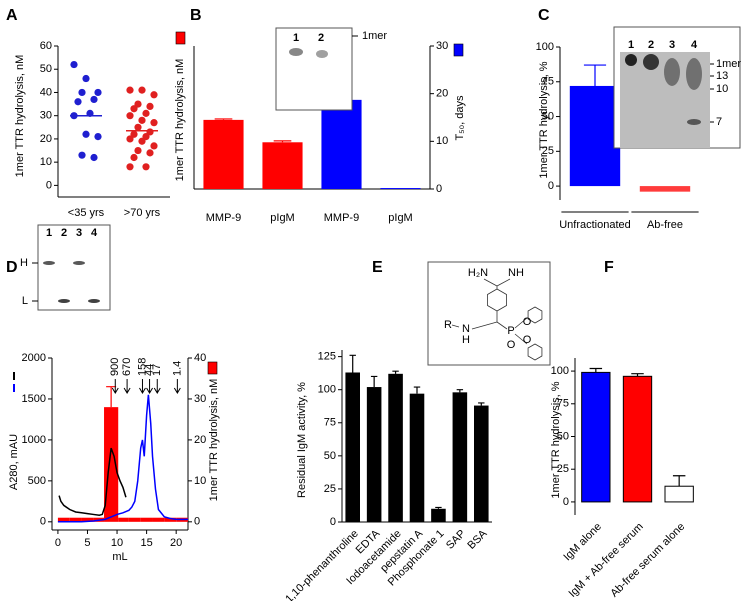  I want to click on panel-letter: D, so click(12, 267).